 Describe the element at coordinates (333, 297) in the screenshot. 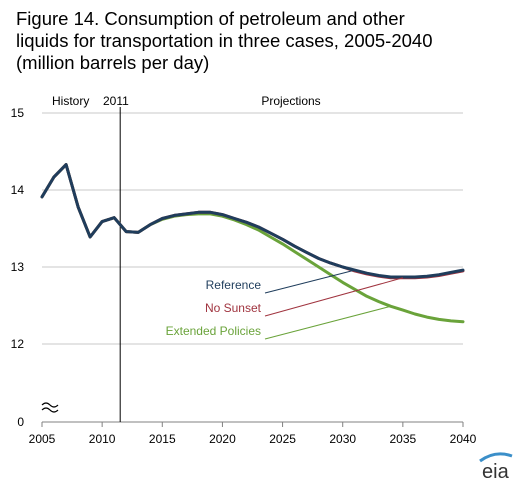

I see `leader-line-no-sunset` at that location.